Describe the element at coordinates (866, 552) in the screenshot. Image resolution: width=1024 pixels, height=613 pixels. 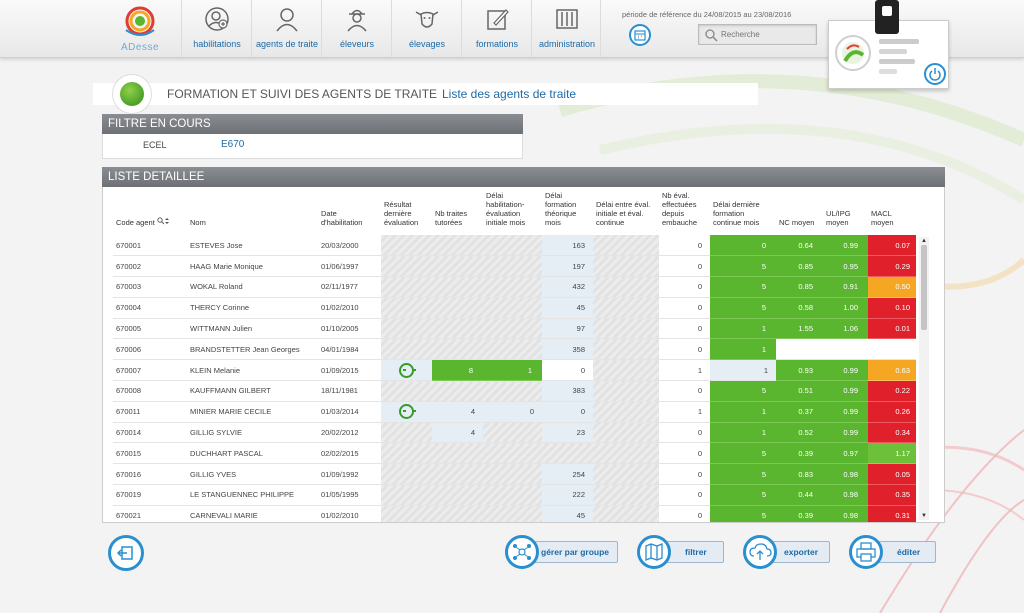
I see `edit-icon-button` at that location.